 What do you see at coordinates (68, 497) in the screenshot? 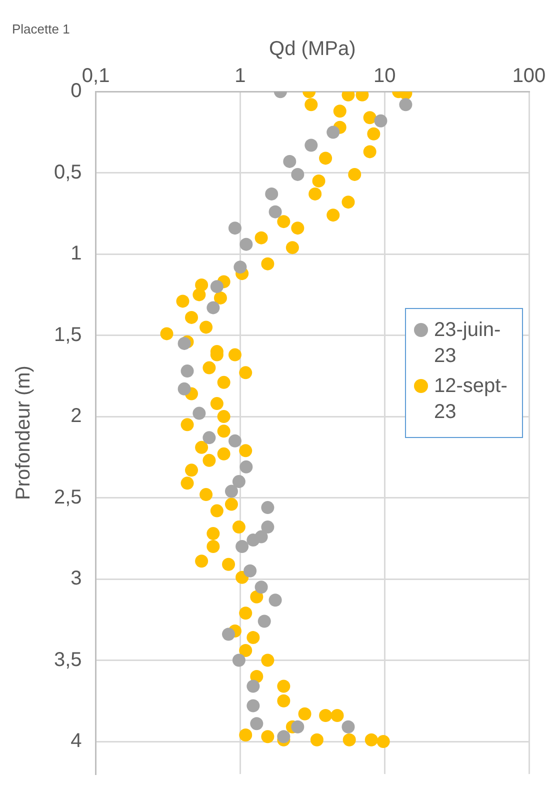
I see `y-tick-label: 2,5` at bounding box center [68, 497].